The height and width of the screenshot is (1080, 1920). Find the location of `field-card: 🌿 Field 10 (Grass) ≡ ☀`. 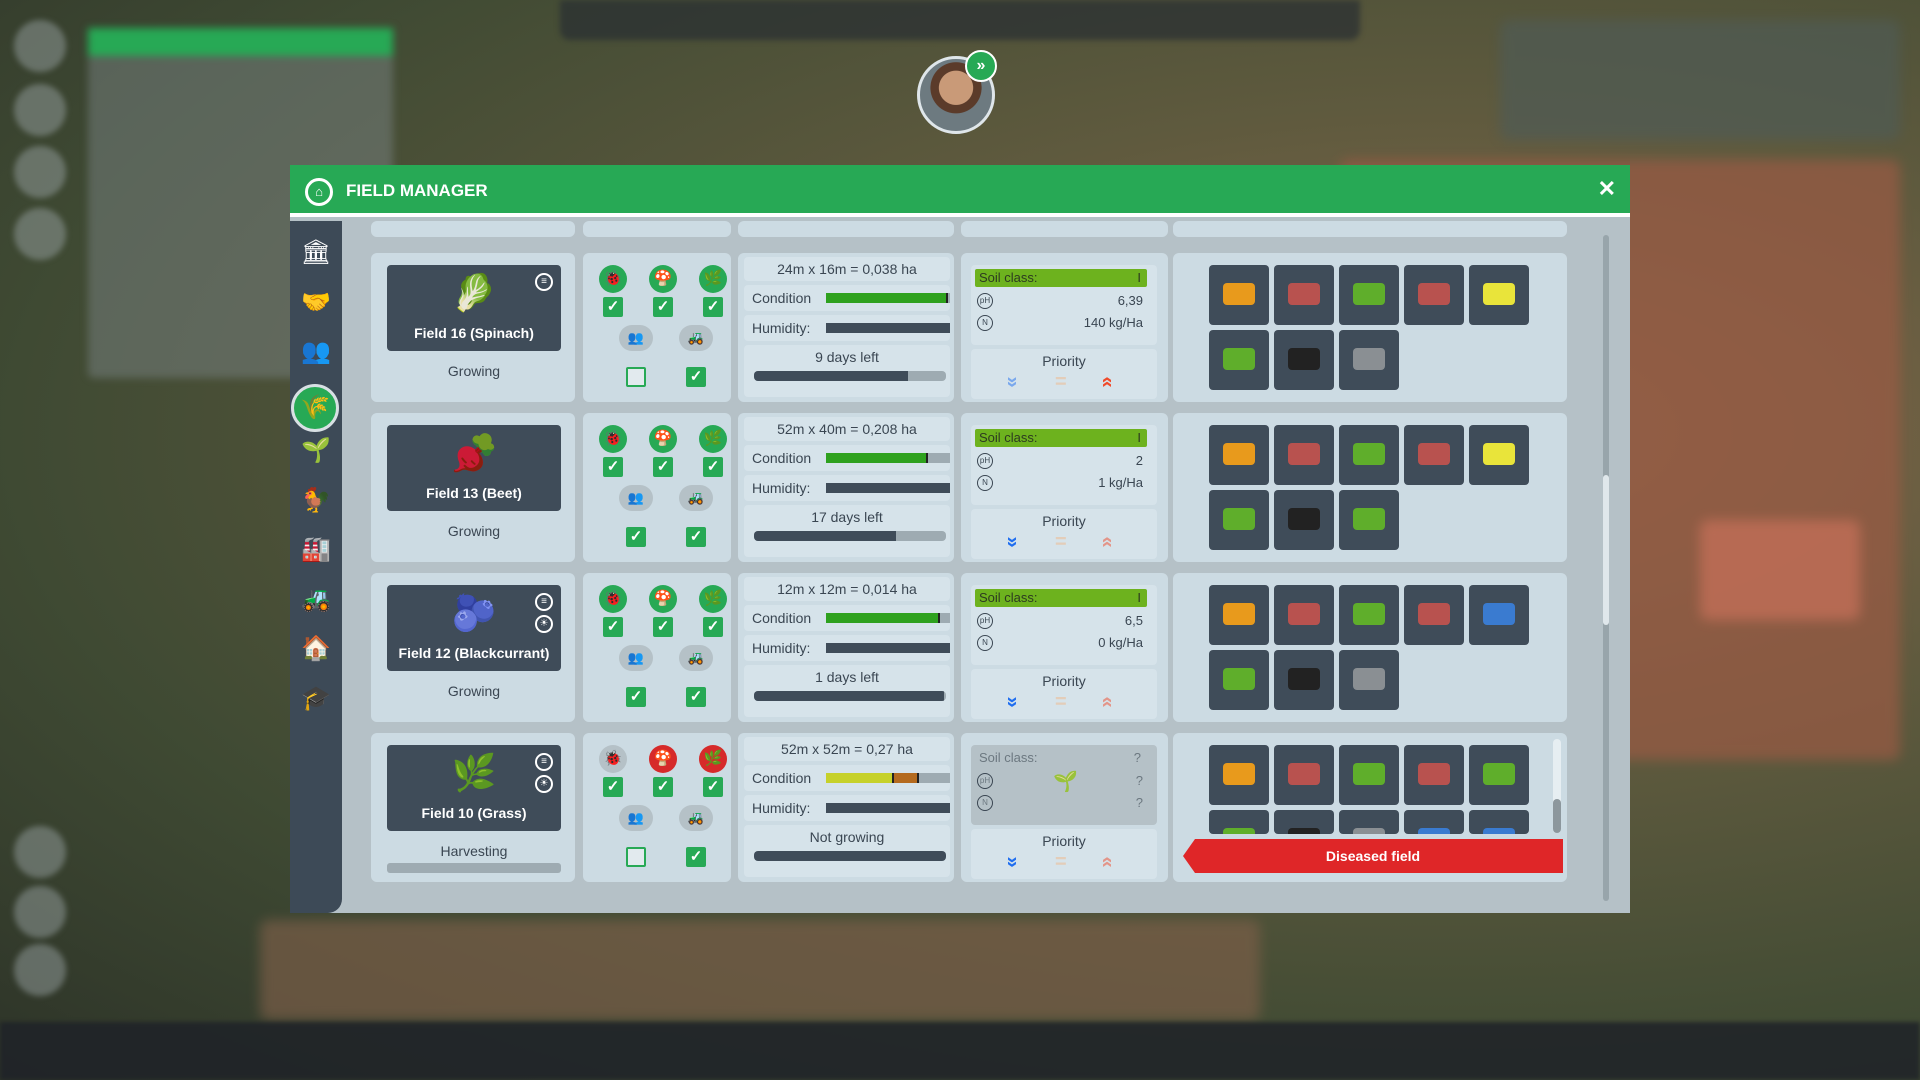

field-card: 🌿 Field 10 (Grass) ≡ ☀ is located at coordinates (474, 788).